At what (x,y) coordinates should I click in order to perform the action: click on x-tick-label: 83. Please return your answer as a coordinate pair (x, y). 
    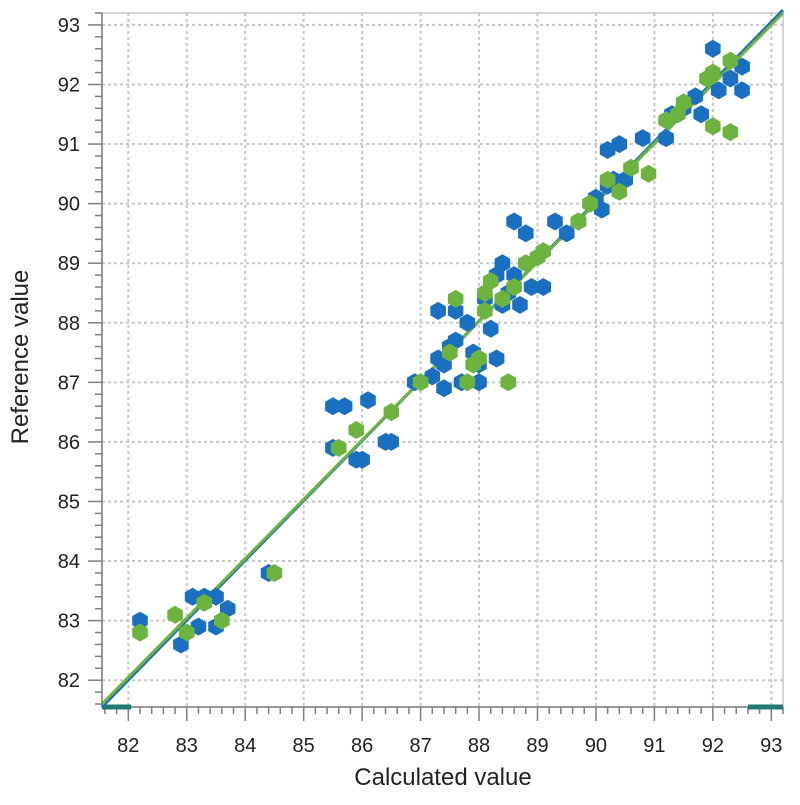
    Looking at the image, I should click on (187, 746).